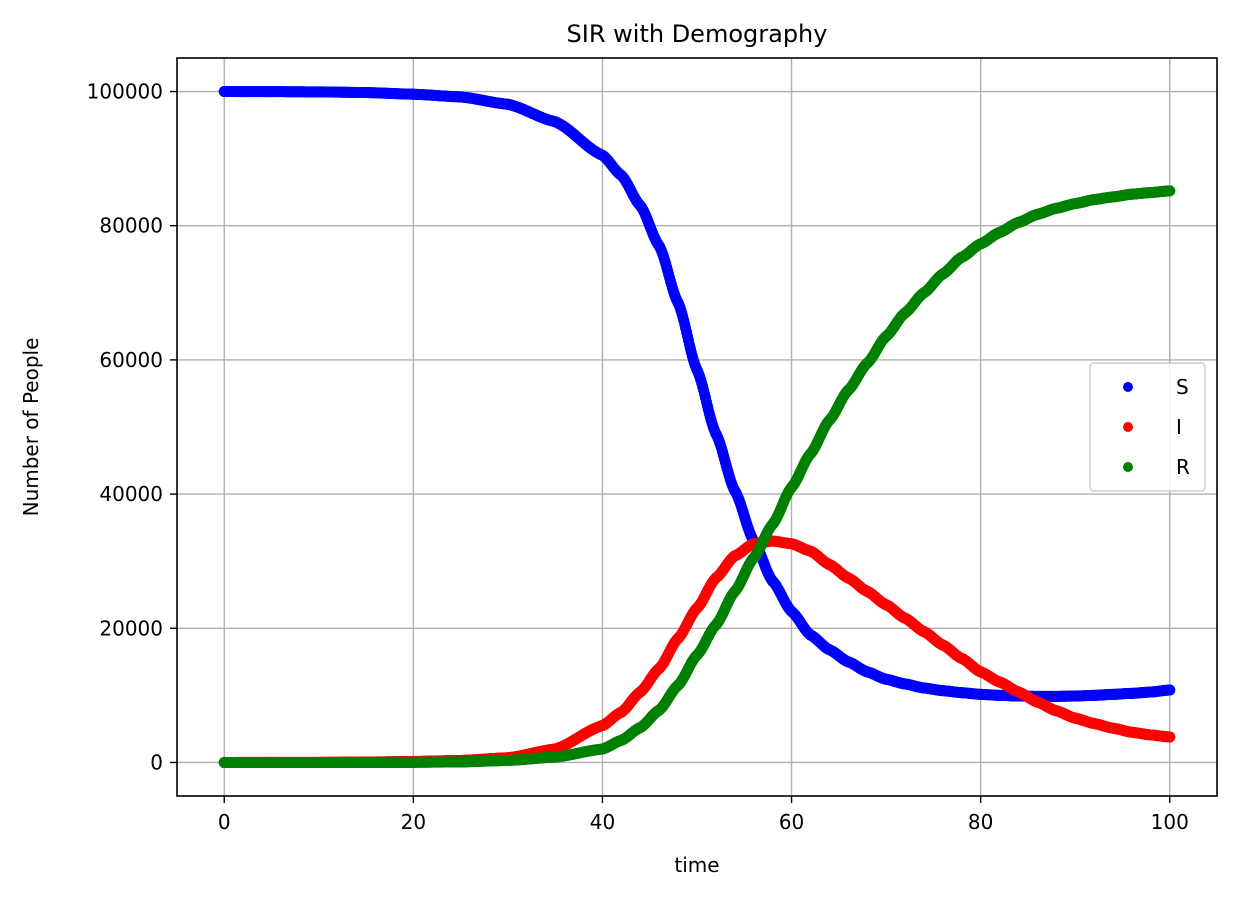  I want to click on y-axis-label: Number of People, so click(31, 427).